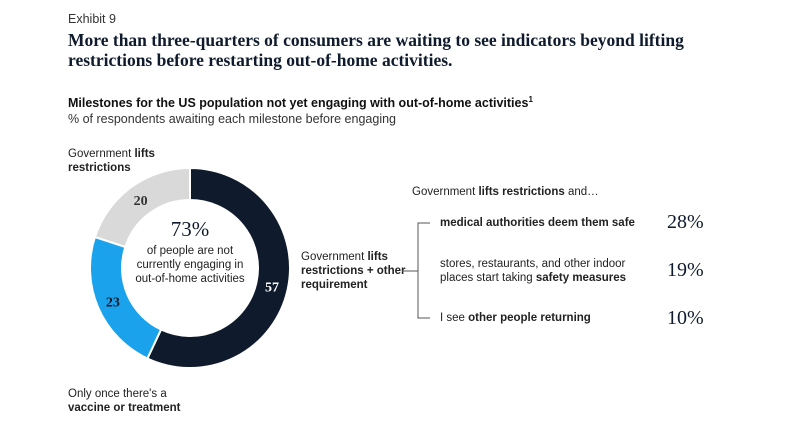 This screenshot has width=805, height=427. I want to click on breakdown-bracket, so click(416, 270).